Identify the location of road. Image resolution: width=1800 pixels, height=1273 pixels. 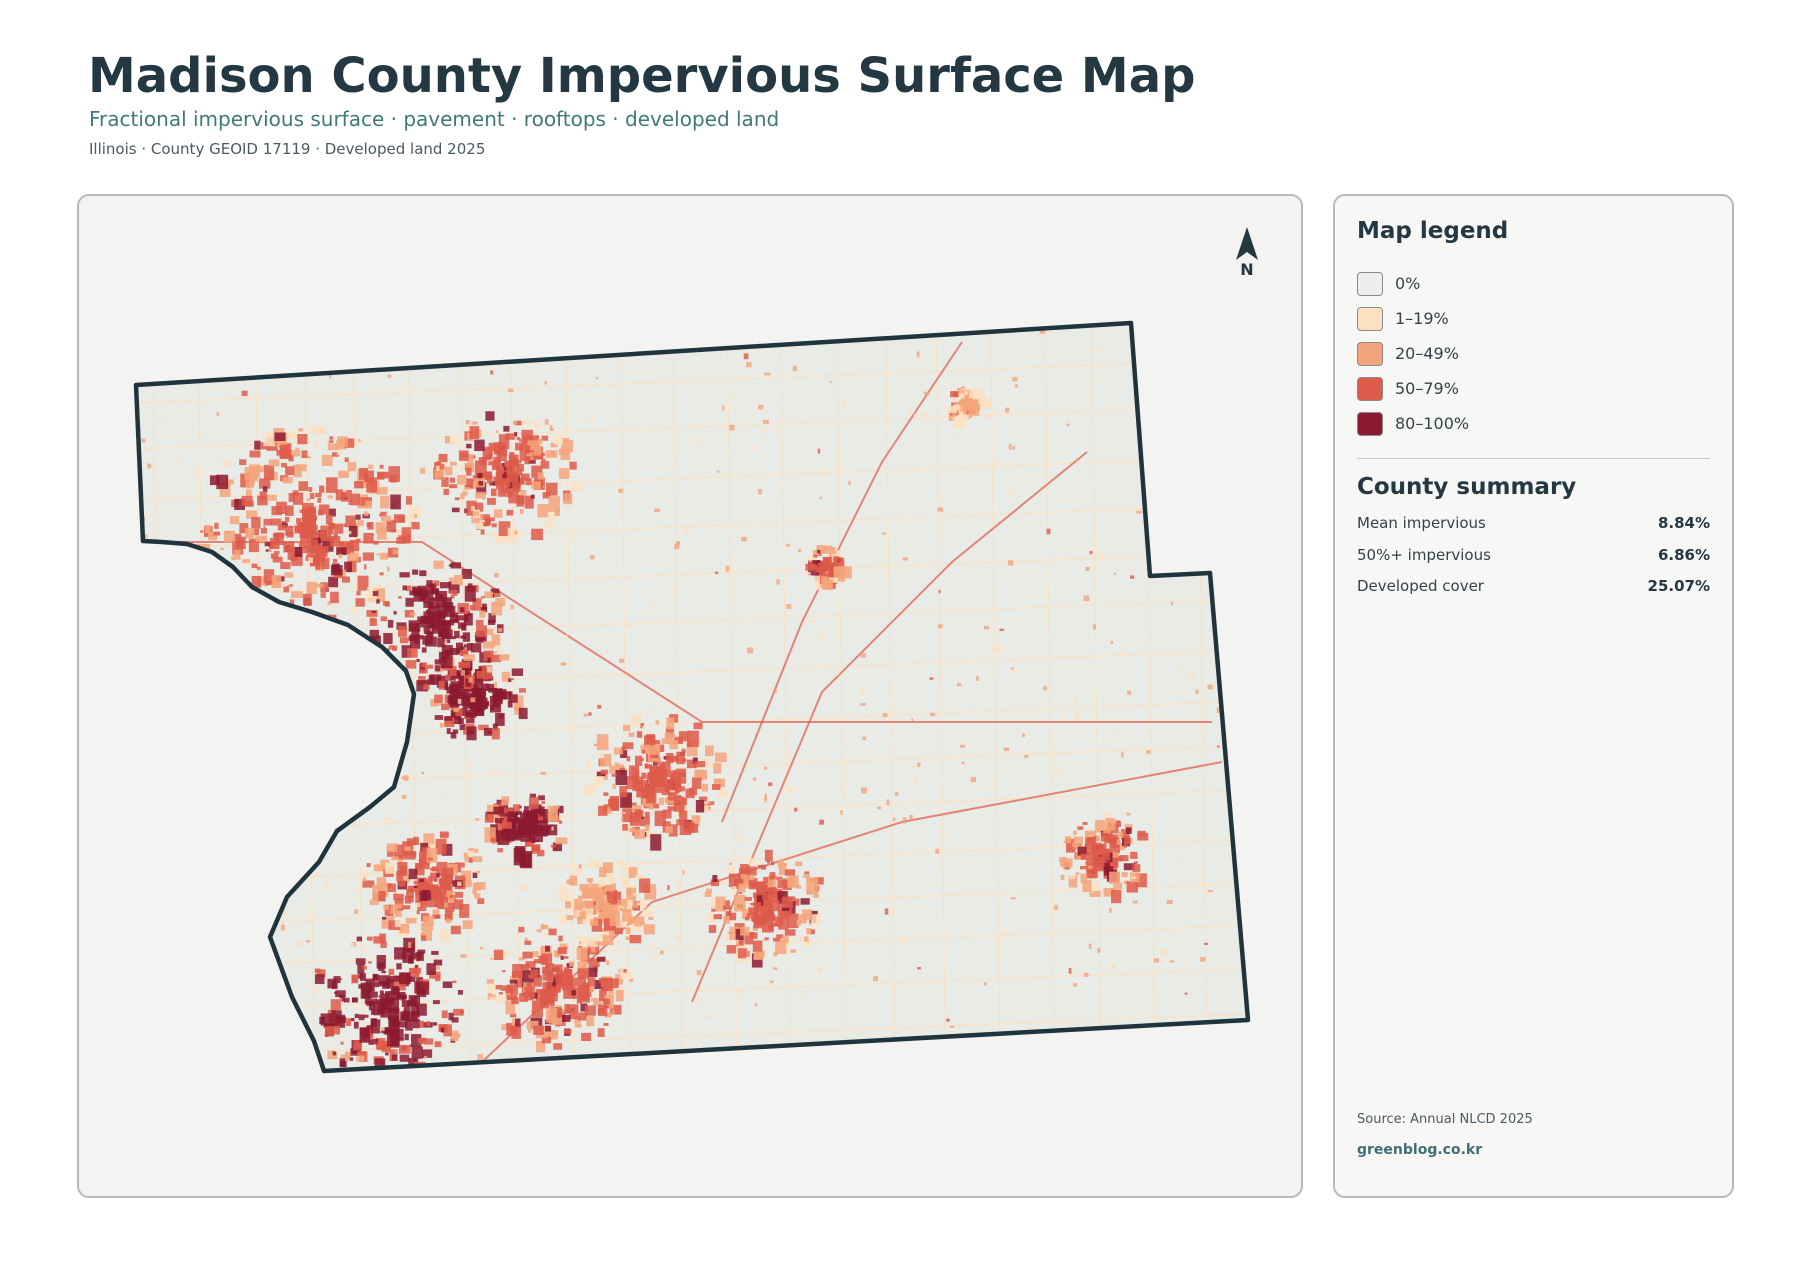
(1259, 692).